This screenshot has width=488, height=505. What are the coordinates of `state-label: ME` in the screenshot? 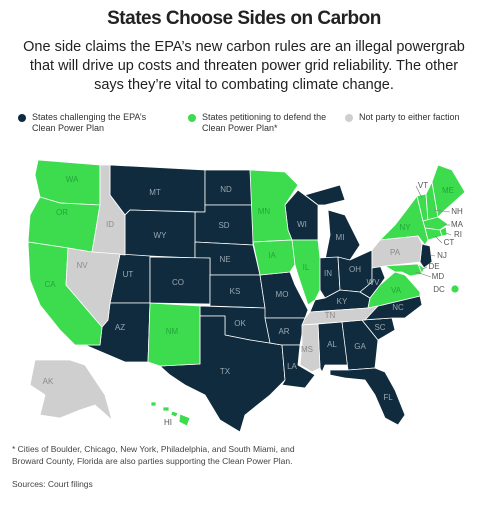 It's located at (448, 190).